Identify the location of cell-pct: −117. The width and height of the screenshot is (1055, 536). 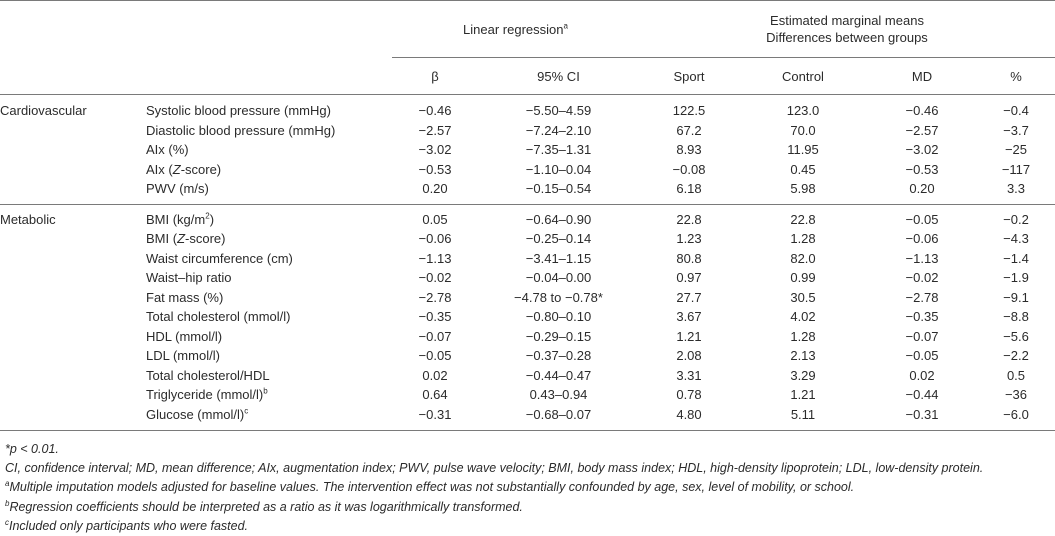
(1016, 169).